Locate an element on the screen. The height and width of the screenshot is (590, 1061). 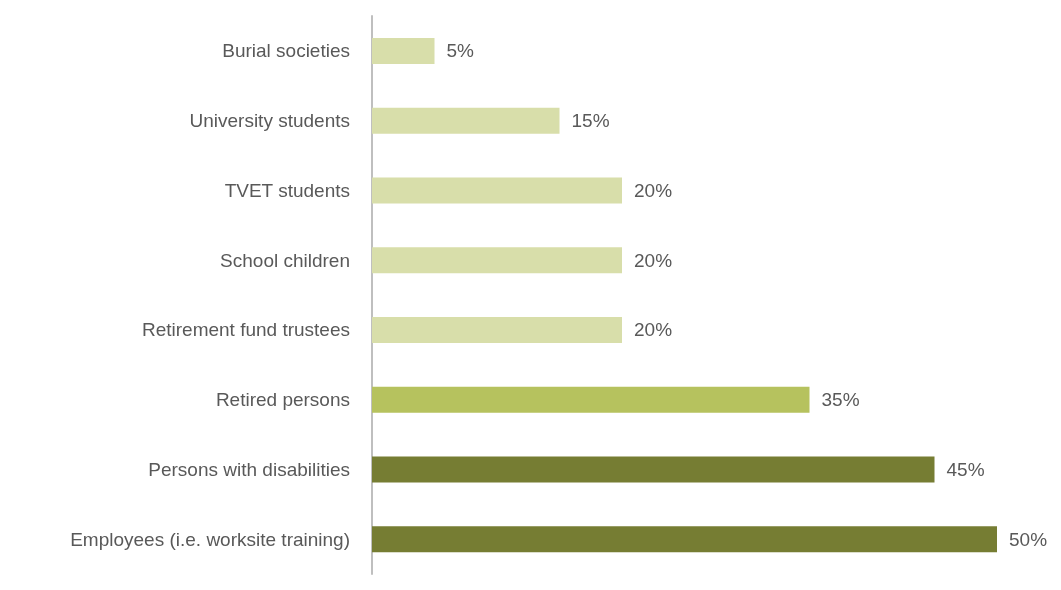
y-tick-label: TVET students is located at coordinates (287, 190).